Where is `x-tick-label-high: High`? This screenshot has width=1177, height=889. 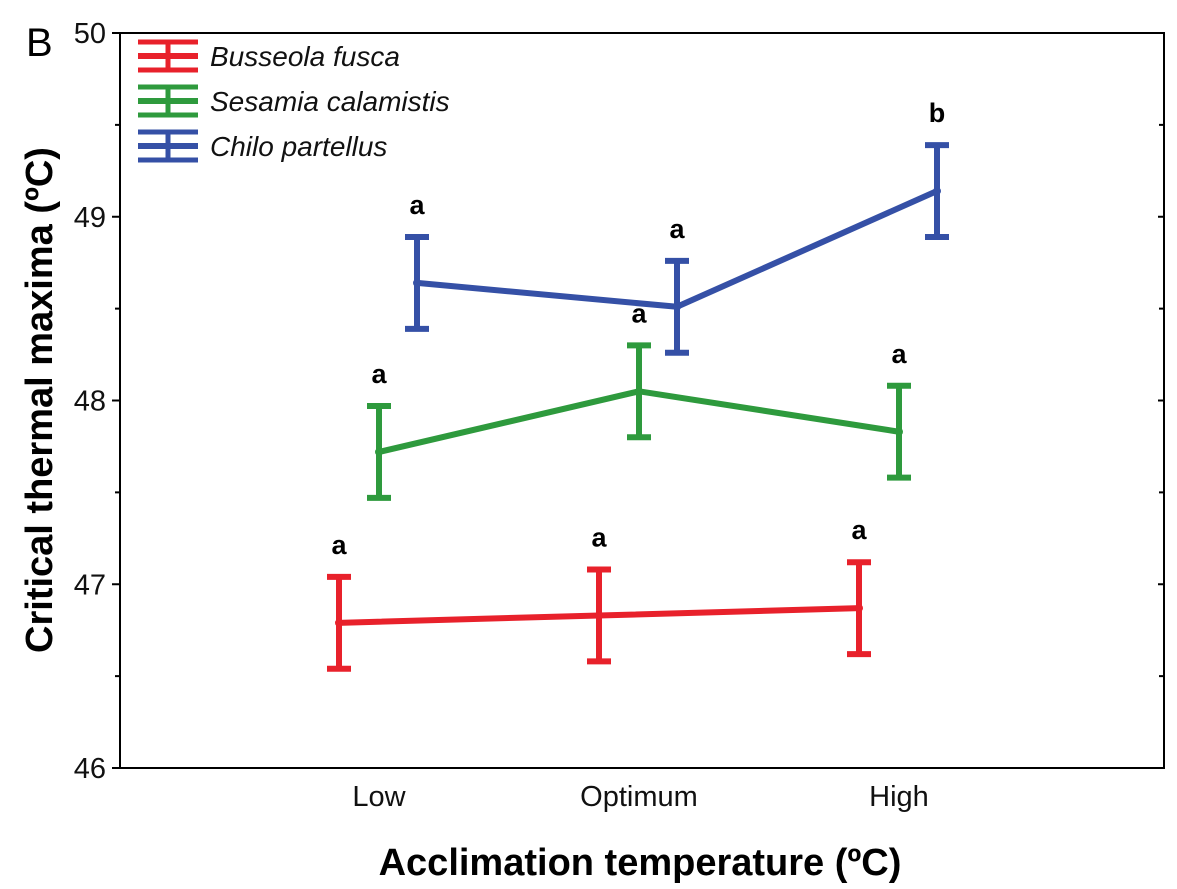
x-tick-label-high: High is located at coordinates (899, 797).